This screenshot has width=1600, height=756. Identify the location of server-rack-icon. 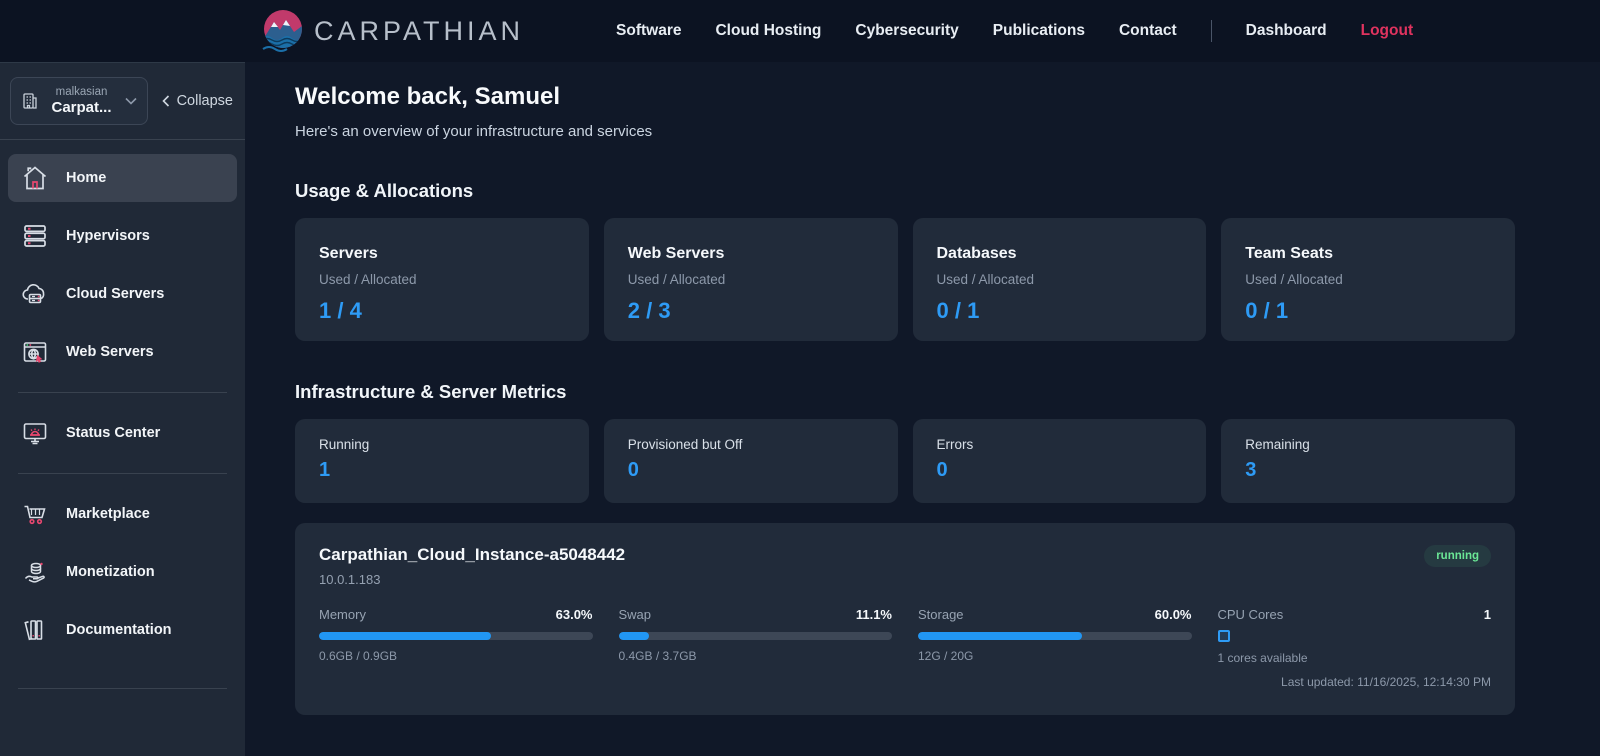
(35, 236).